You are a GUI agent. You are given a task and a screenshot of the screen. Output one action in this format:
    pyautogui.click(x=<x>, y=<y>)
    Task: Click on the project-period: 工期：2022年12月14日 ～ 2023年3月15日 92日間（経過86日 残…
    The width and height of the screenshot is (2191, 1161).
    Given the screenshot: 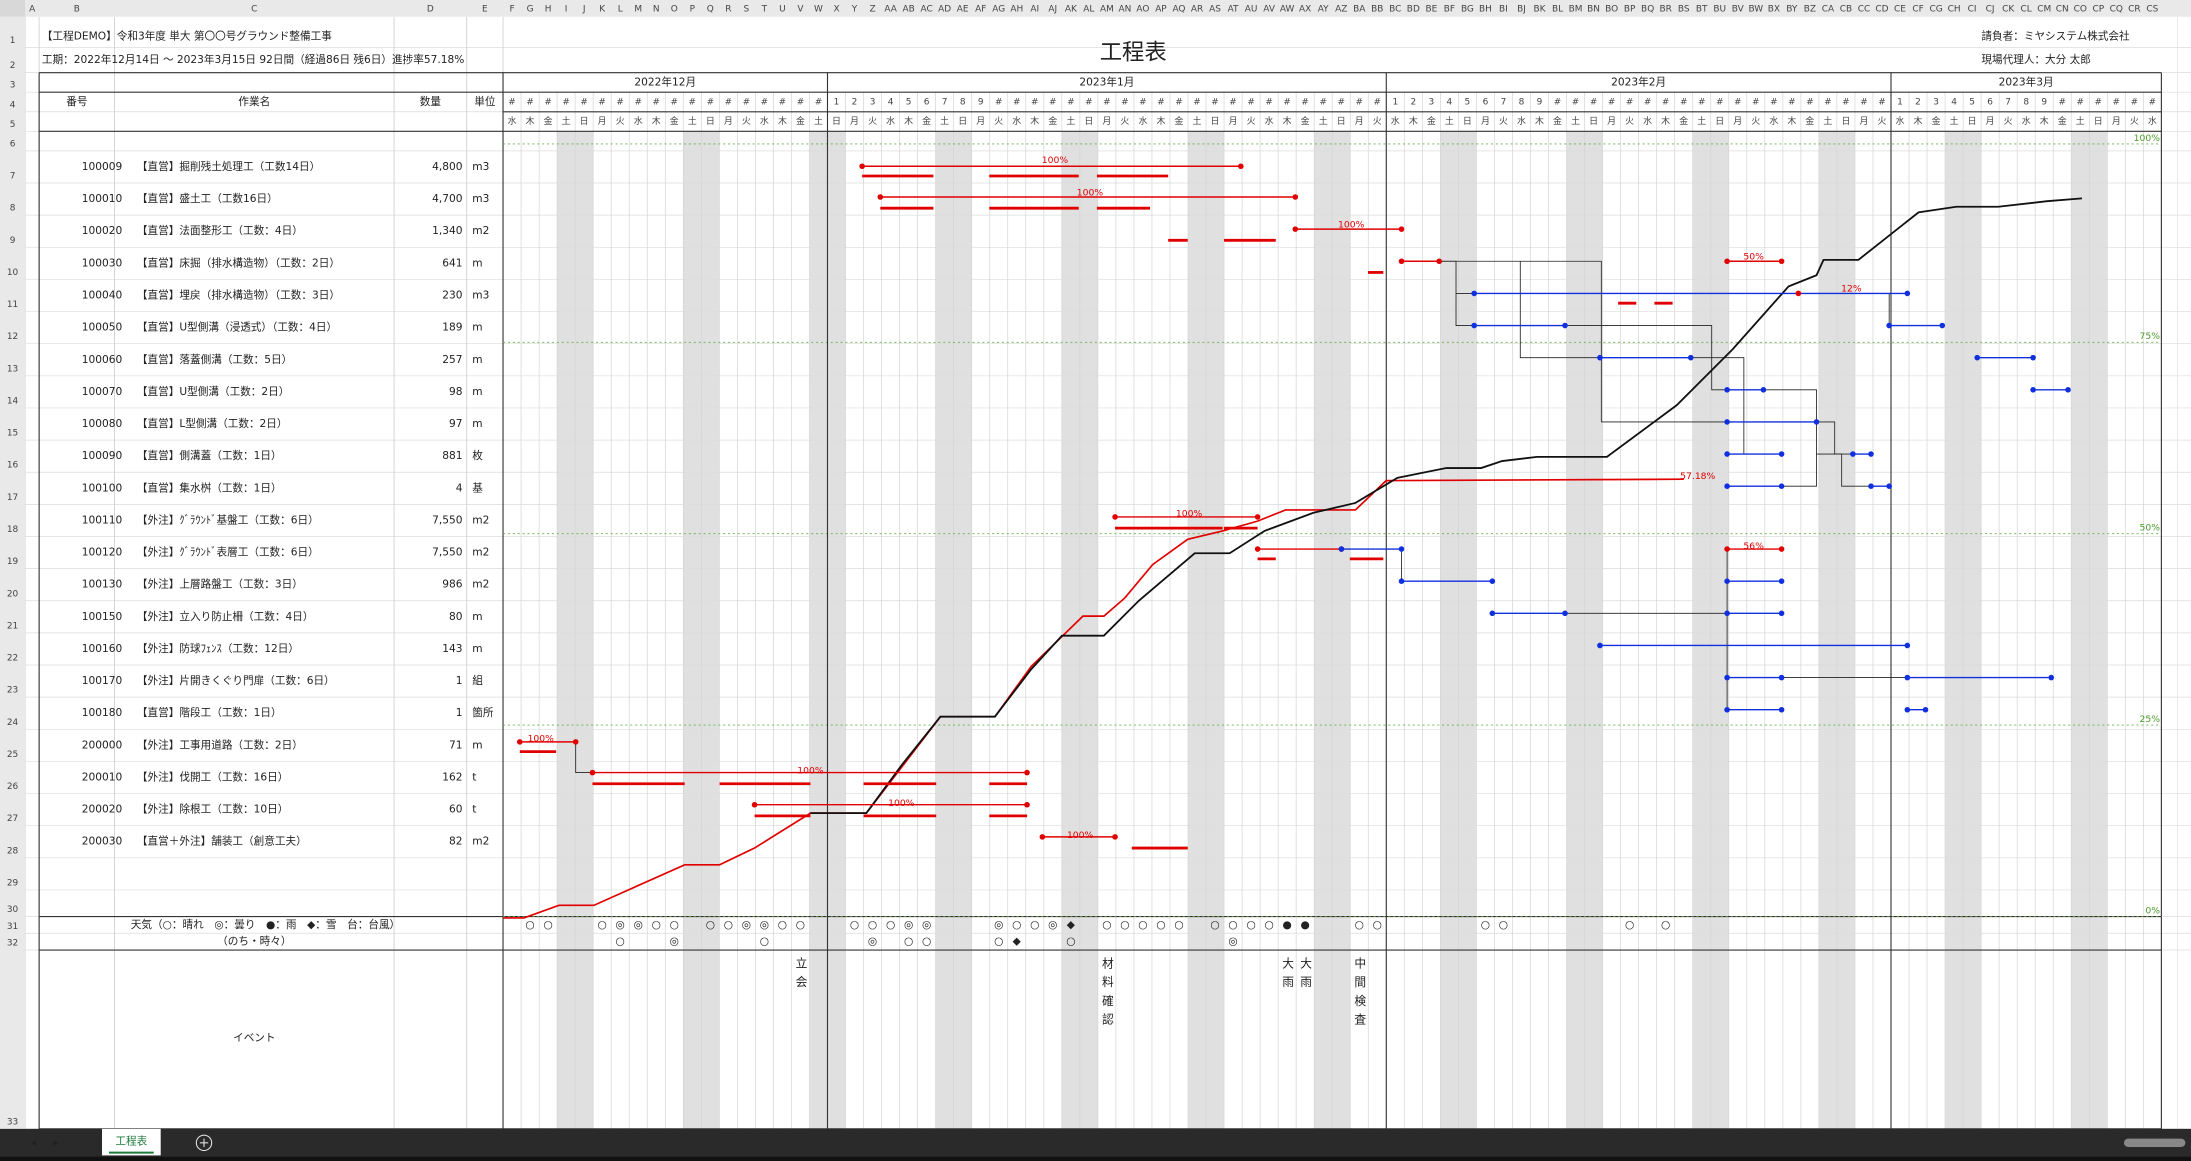 What is the action you would take?
    pyautogui.click(x=253, y=59)
    